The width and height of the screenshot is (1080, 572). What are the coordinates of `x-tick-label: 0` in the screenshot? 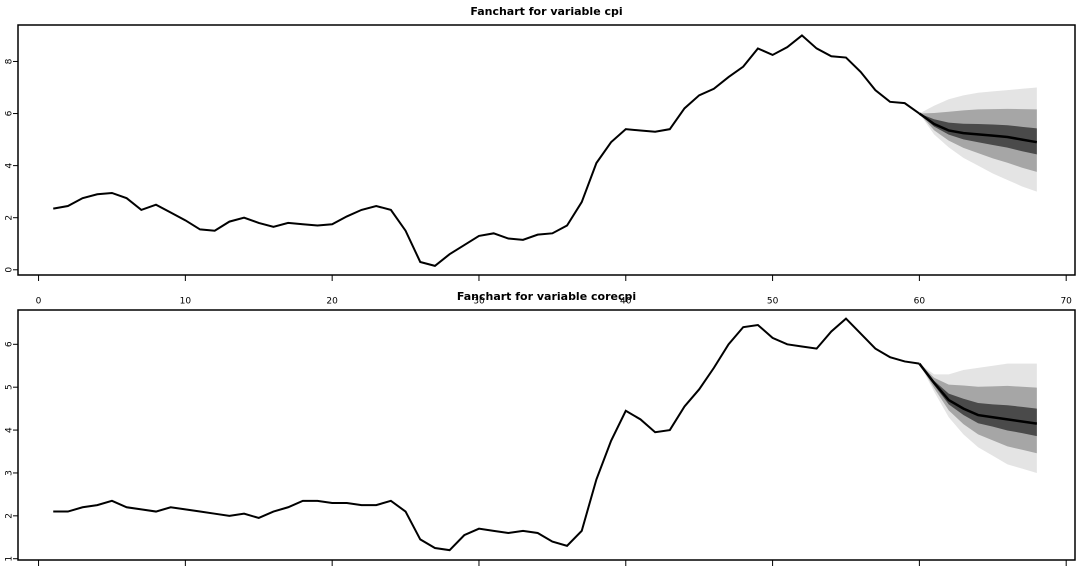 It's located at (39, 302).